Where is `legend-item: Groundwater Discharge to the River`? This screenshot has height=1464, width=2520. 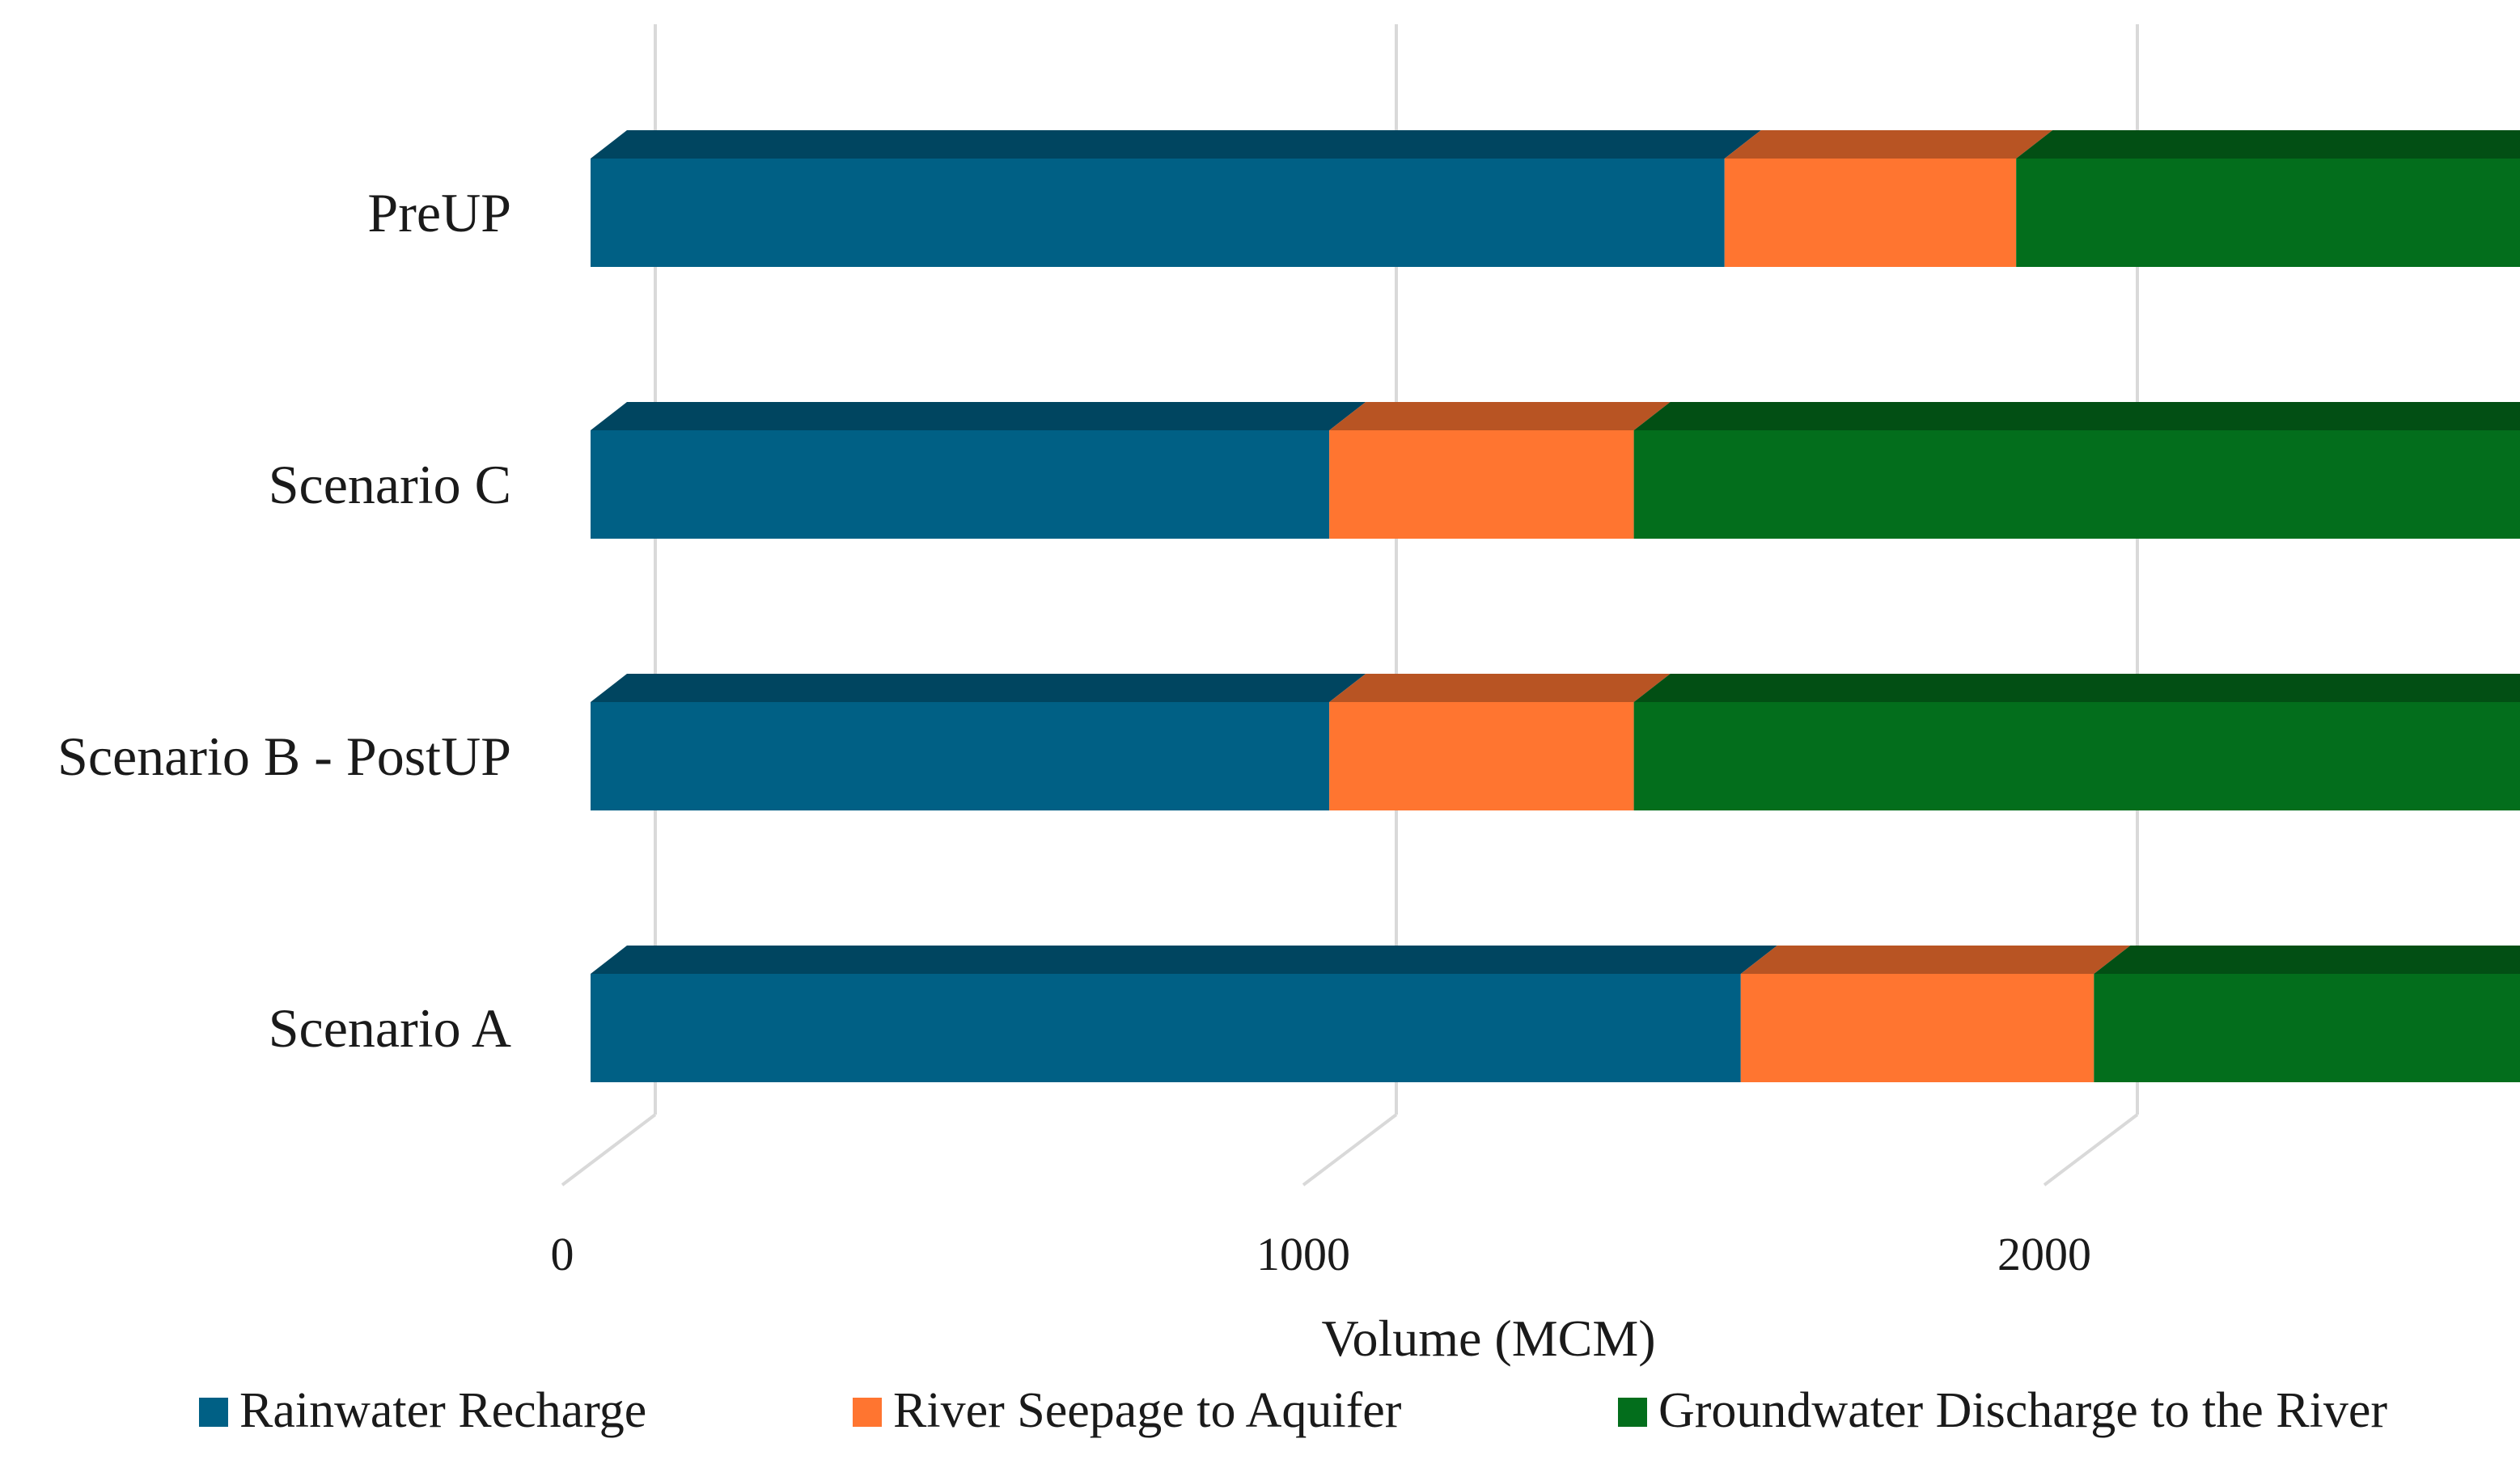 legend-item: Groundwater Discharge to the River is located at coordinates (2002, 1411).